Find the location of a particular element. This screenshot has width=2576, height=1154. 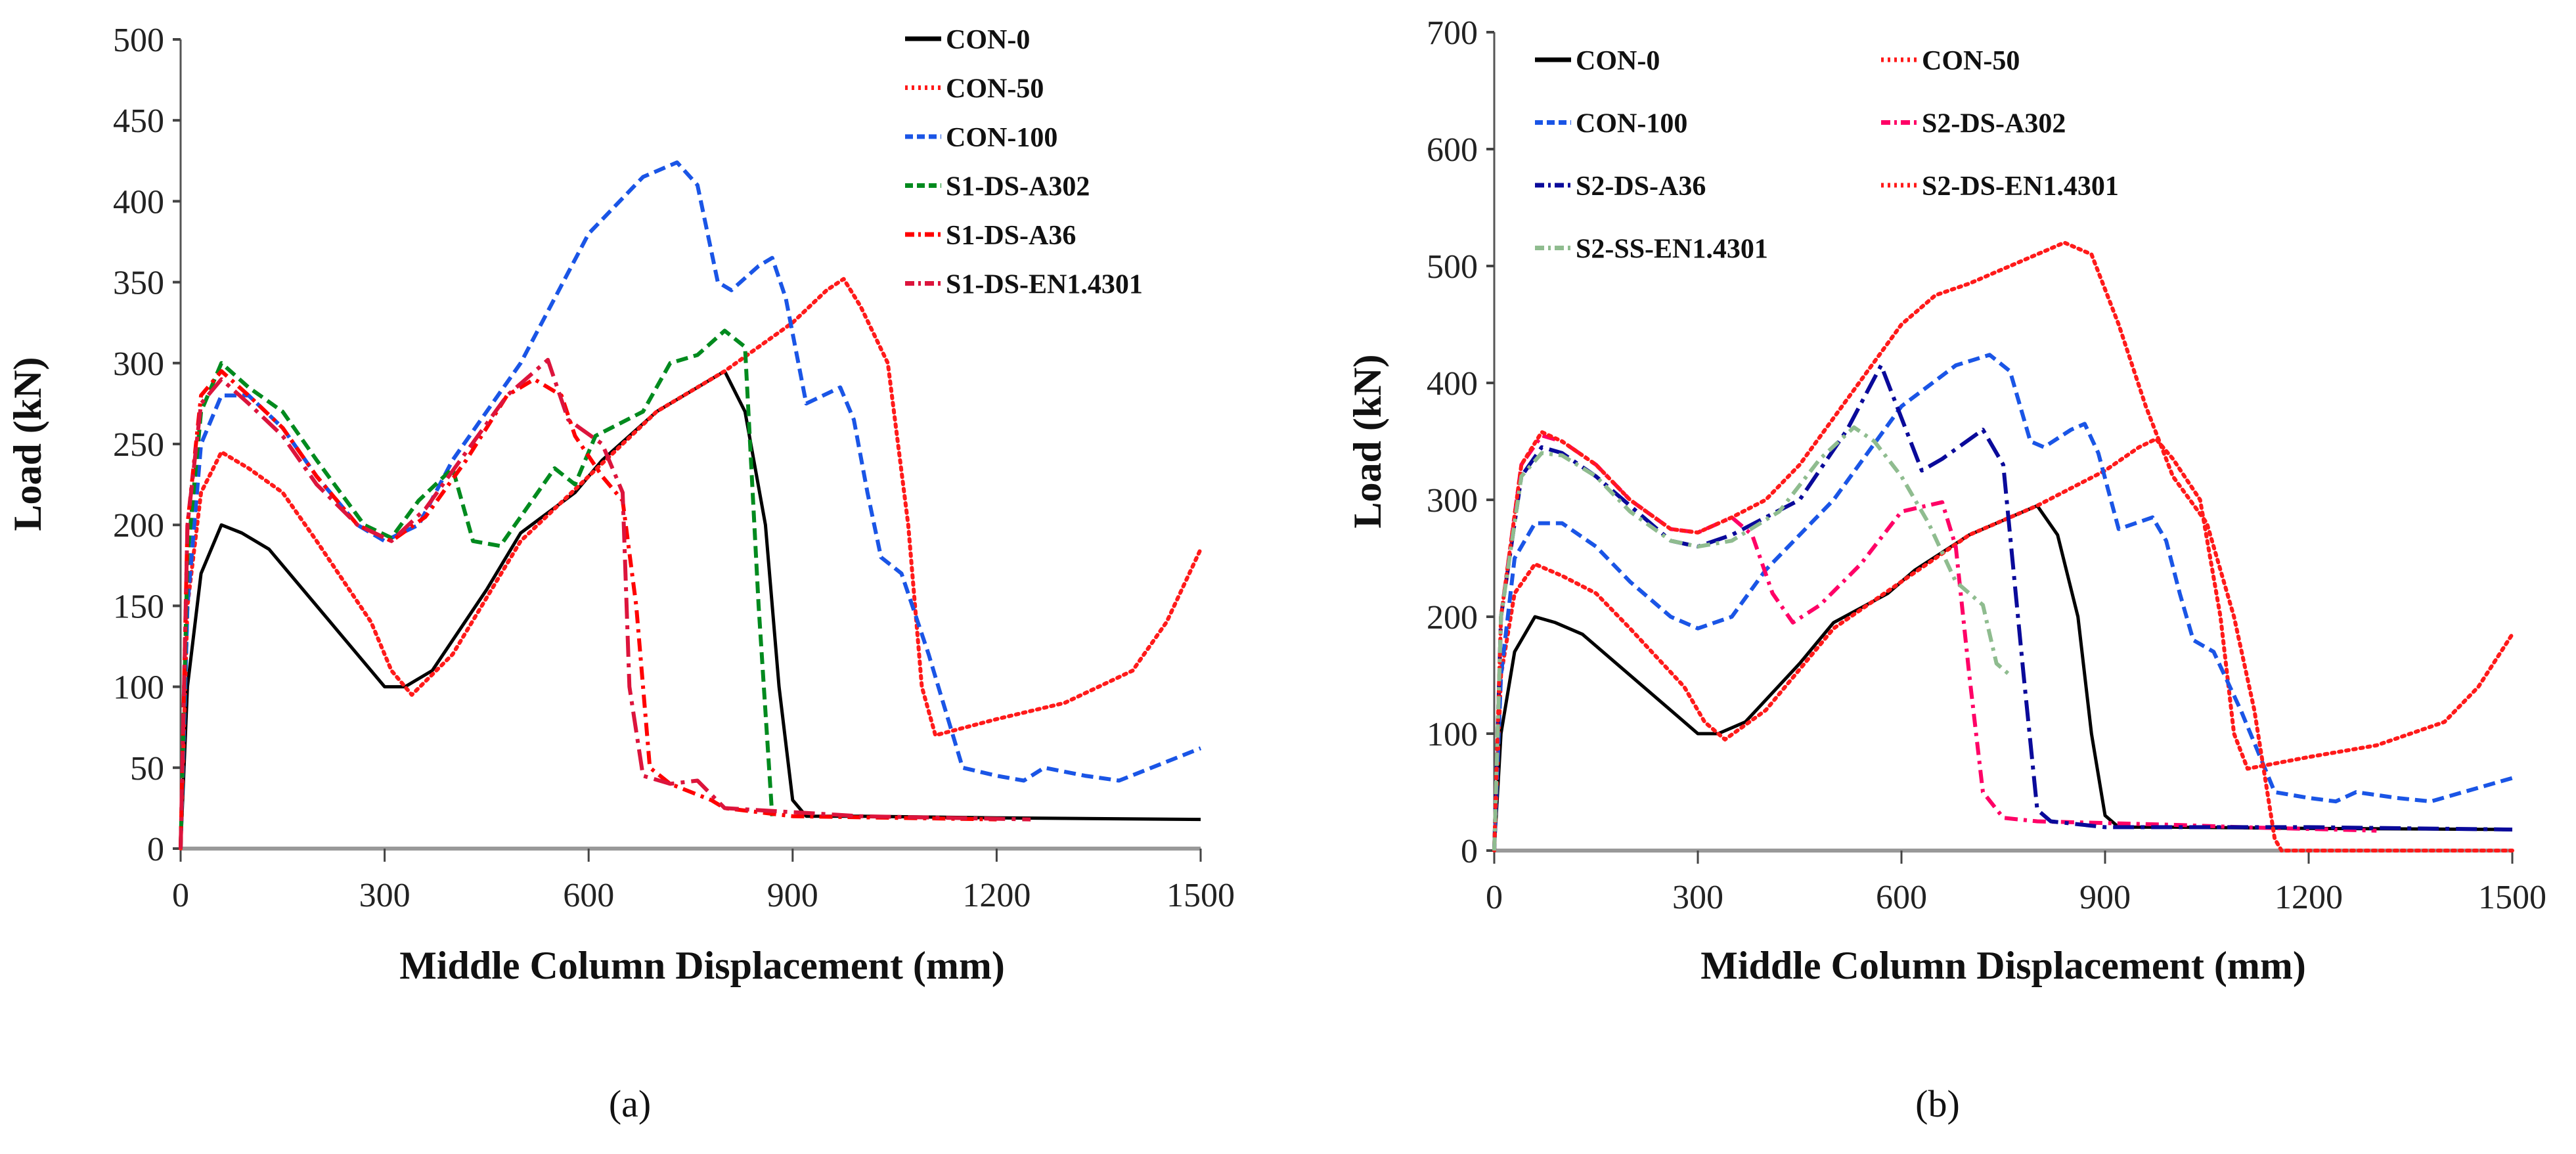

y-tick-label: 50 is located at coordinates (147, 769).